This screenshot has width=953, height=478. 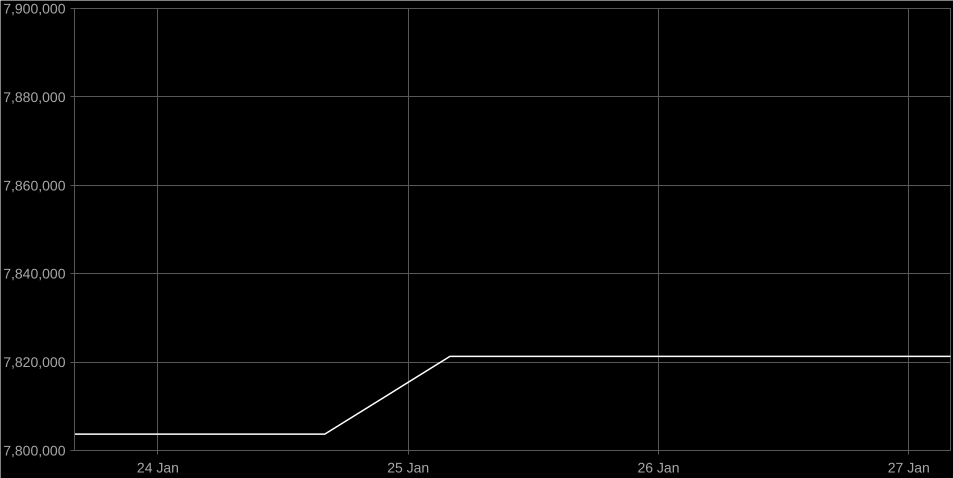 I want to click on x-tick-label: 25 Jan, so click(x=408, y=468).